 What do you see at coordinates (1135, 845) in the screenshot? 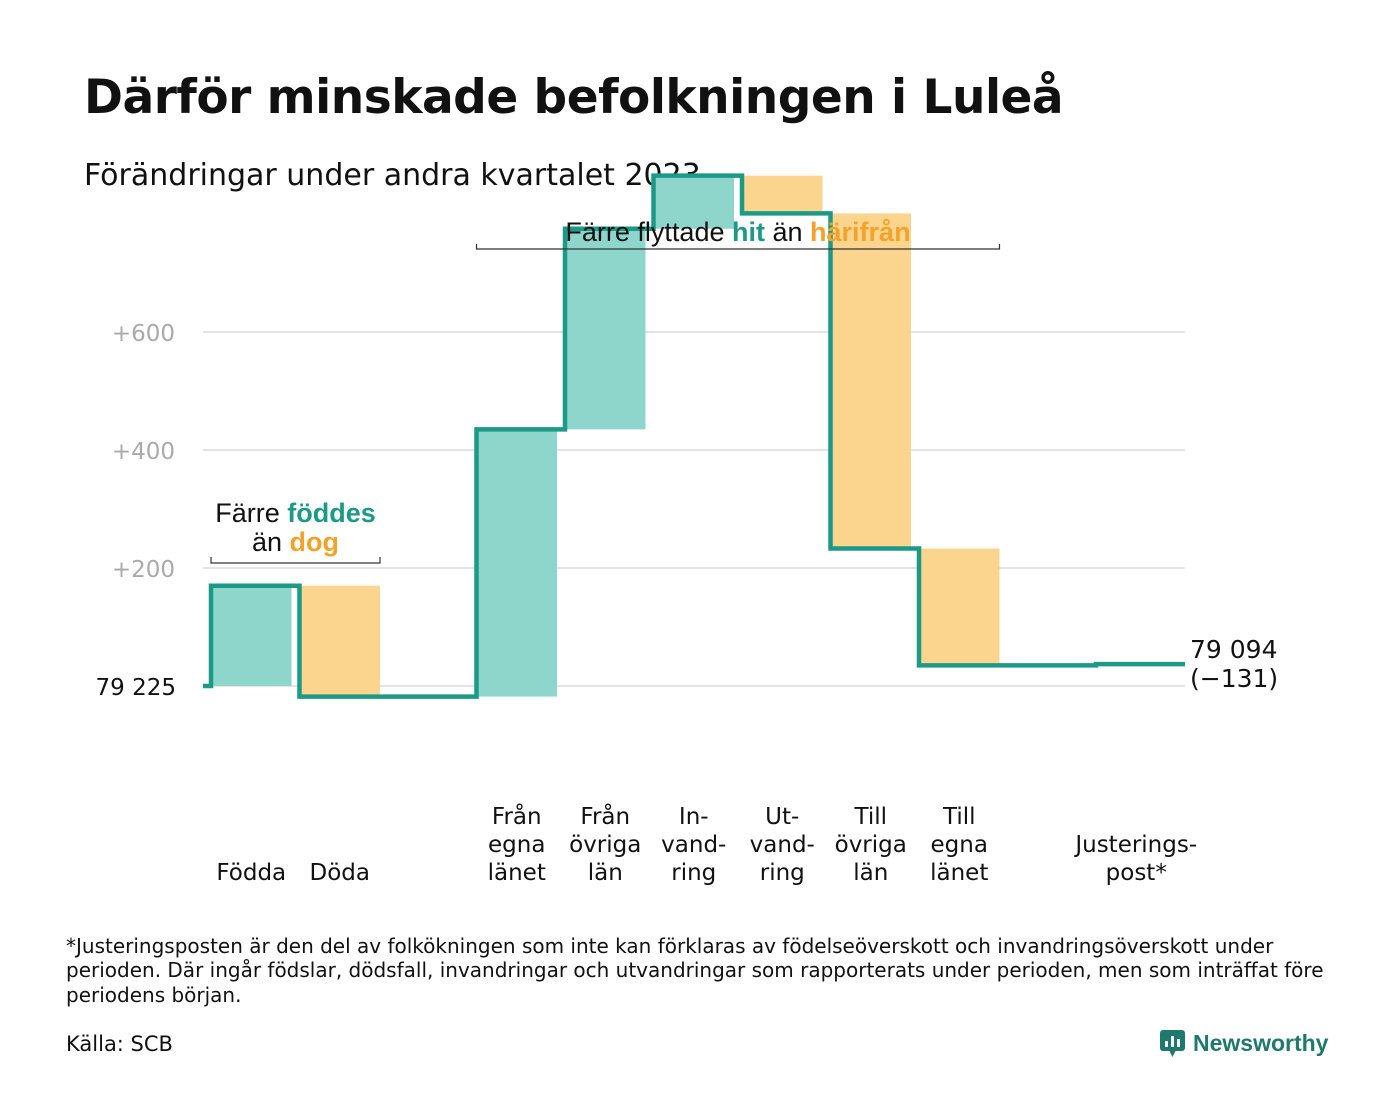
I see `category-label: Justerings-` at bounding box center [1135, 845].